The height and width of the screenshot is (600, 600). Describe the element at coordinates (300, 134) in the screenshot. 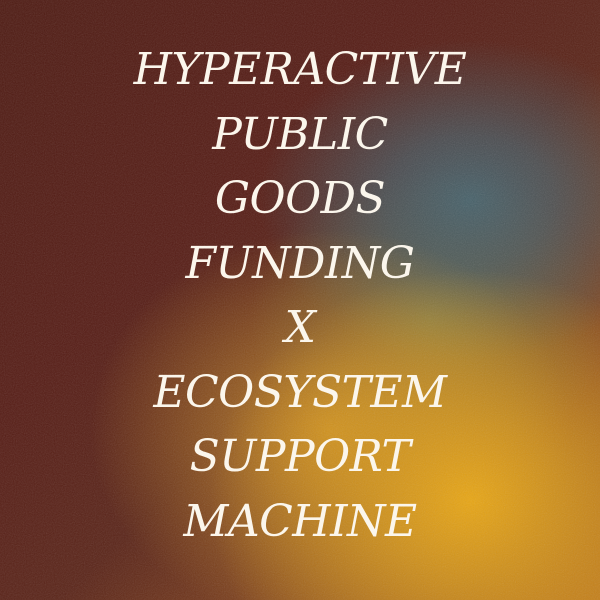

I see `title-line: PUBLIC` at that location.